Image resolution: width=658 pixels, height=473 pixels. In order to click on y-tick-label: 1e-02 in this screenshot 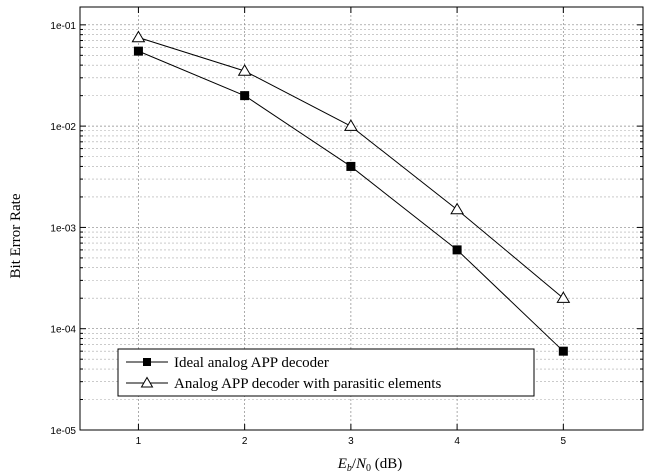, I will do `click(63, 127)`.